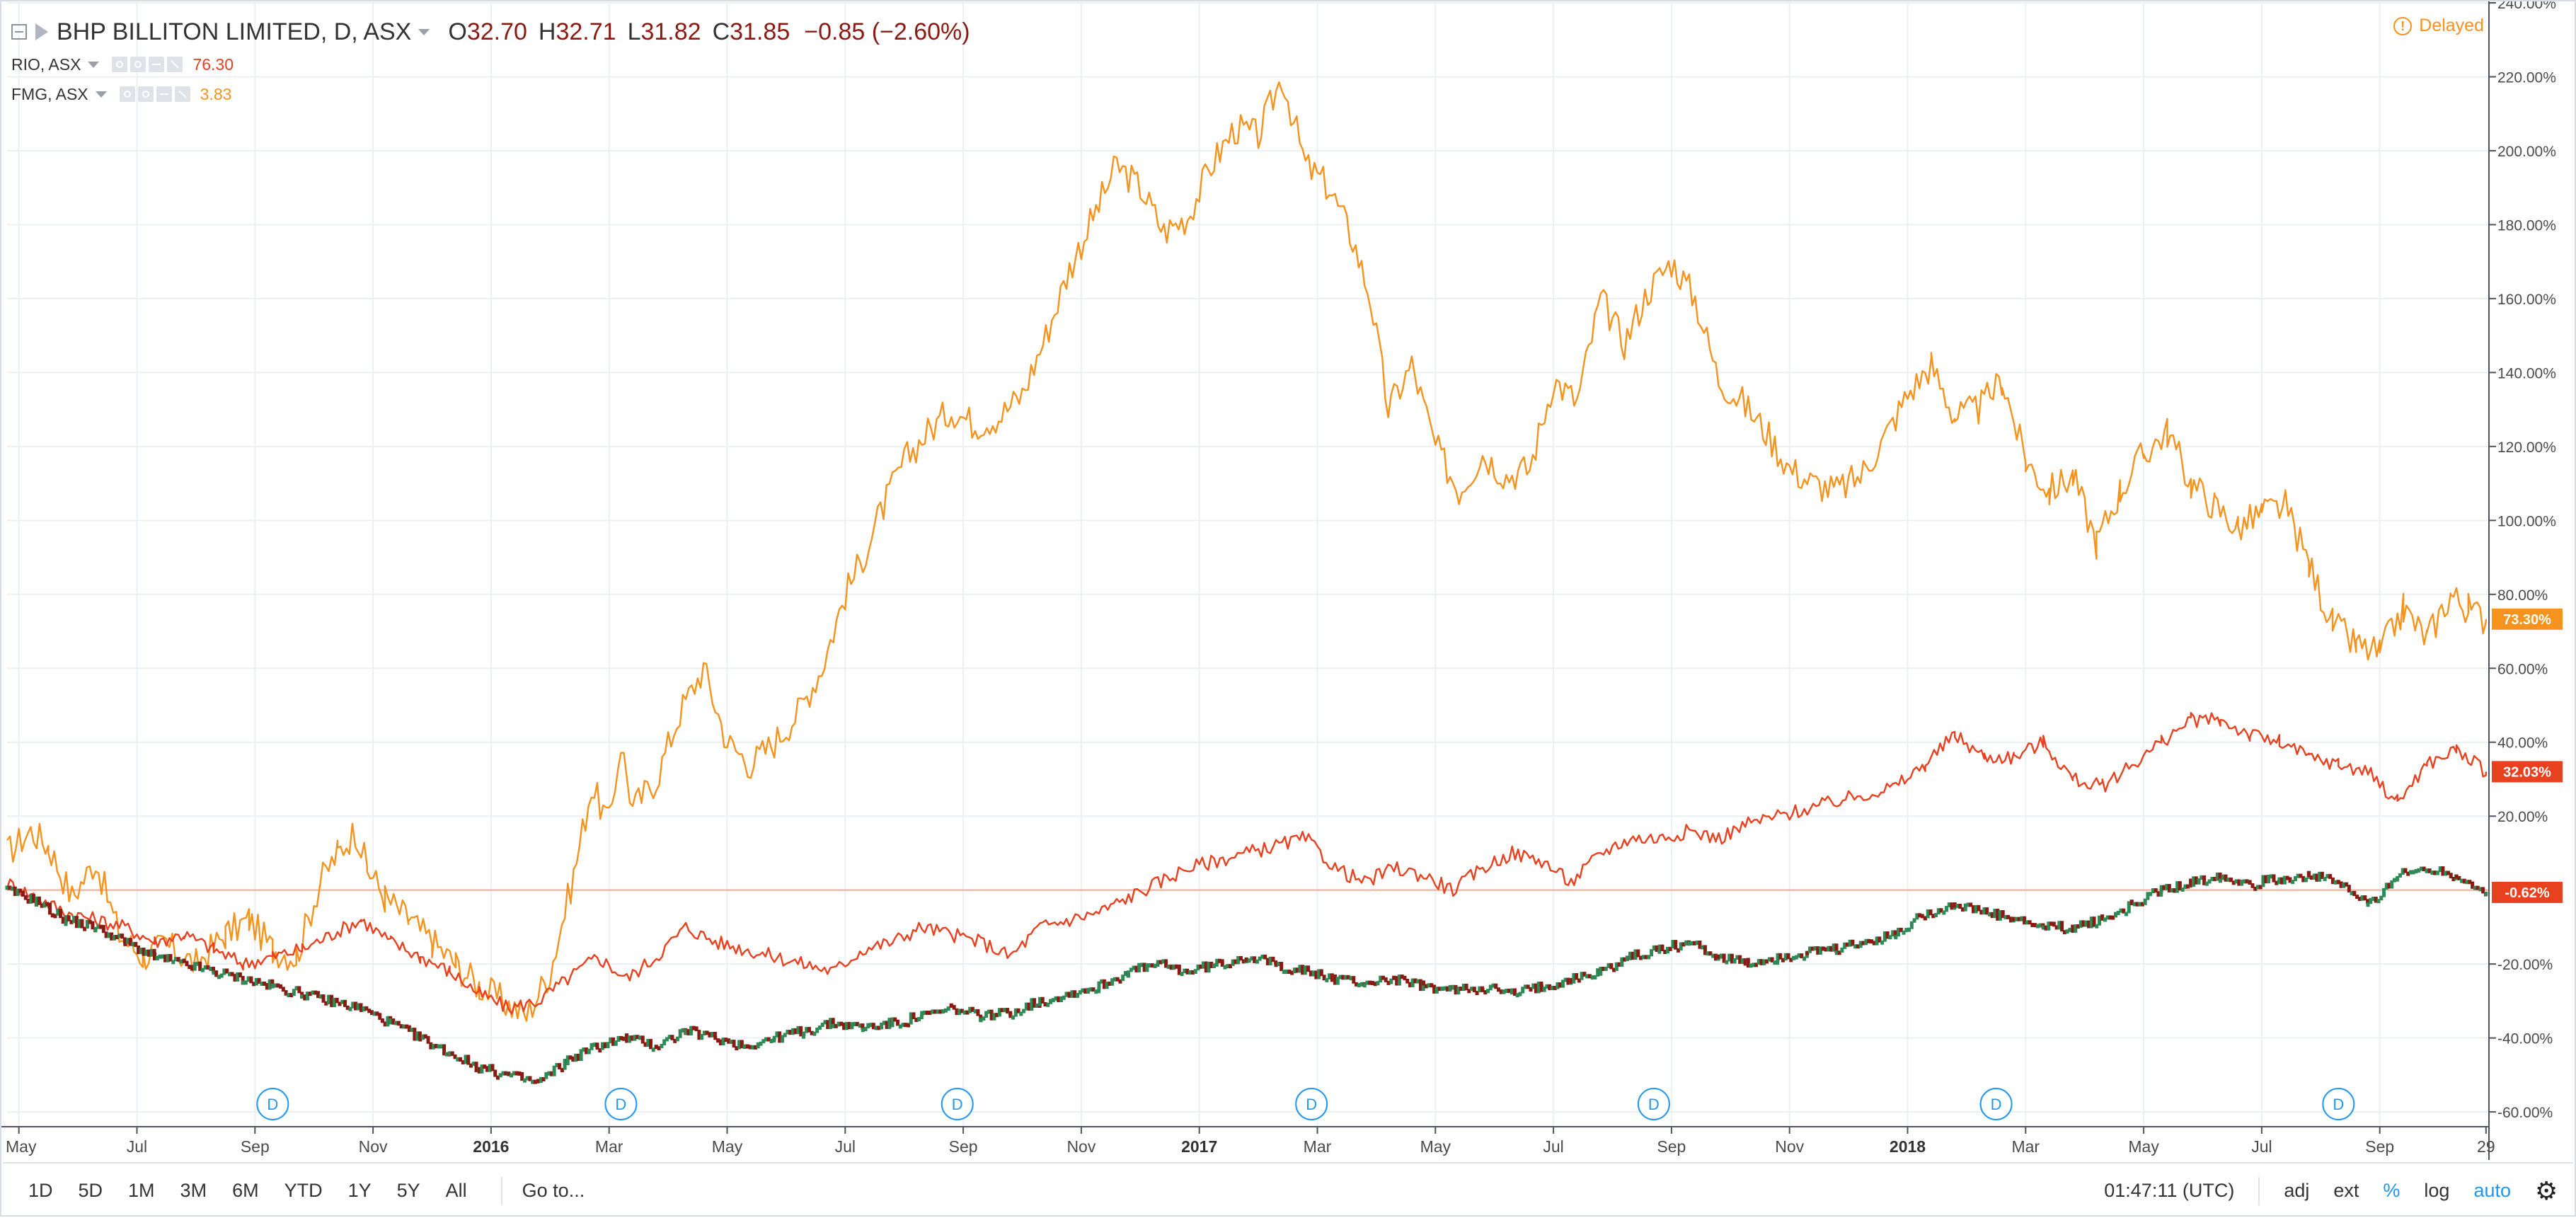 This screenshot has width=2576, height=1218. I want to click on dividend-marker-circle, so click(273, 1104).